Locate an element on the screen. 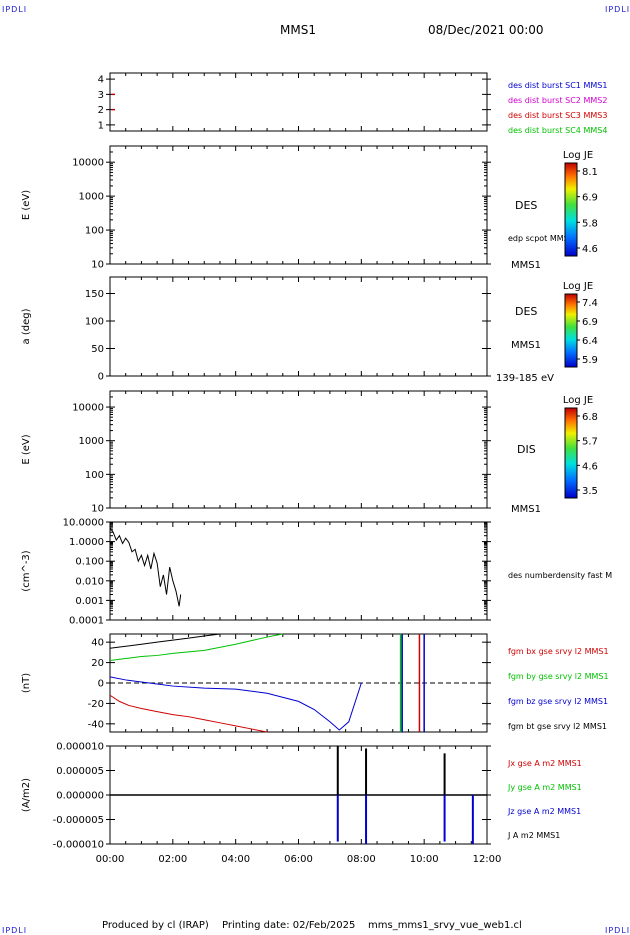 The height and width of the screenshot is (935, 630). des-energy-panel-ytick-label: 100 is located at coordinates (94, 231).